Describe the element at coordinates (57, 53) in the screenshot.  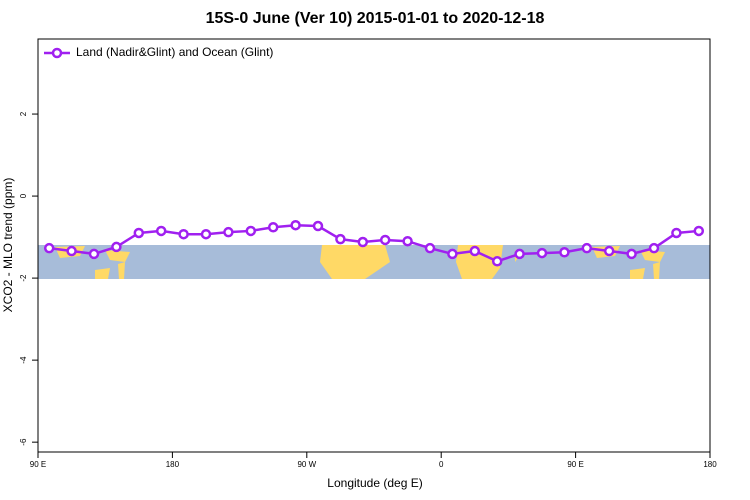
I see `legend-marker` at that location.